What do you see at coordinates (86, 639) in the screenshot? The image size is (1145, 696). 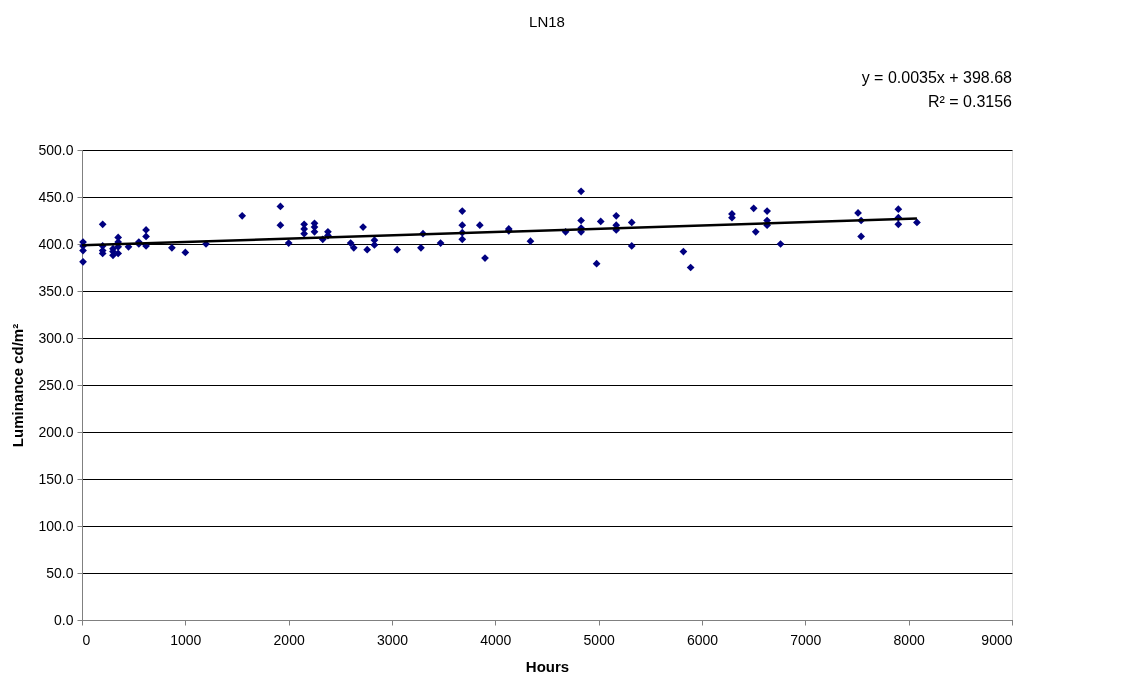 I see `x-tick-label: 0` at bounding box center [86, 639].